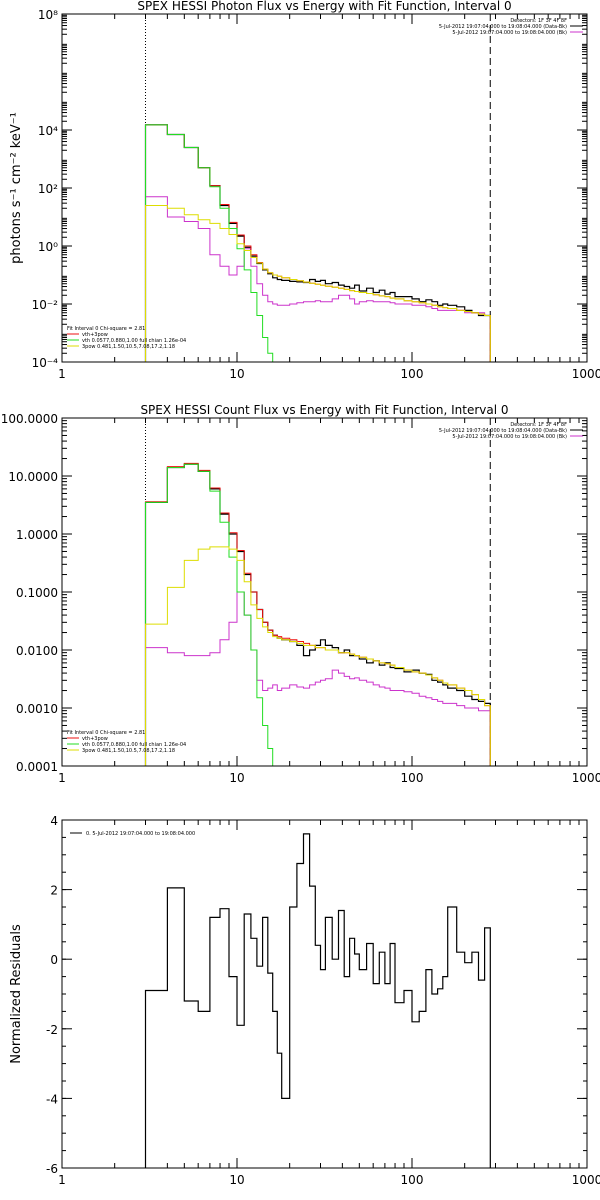  I want to click on y-tick-label: 10⁰, so click(48, 247).